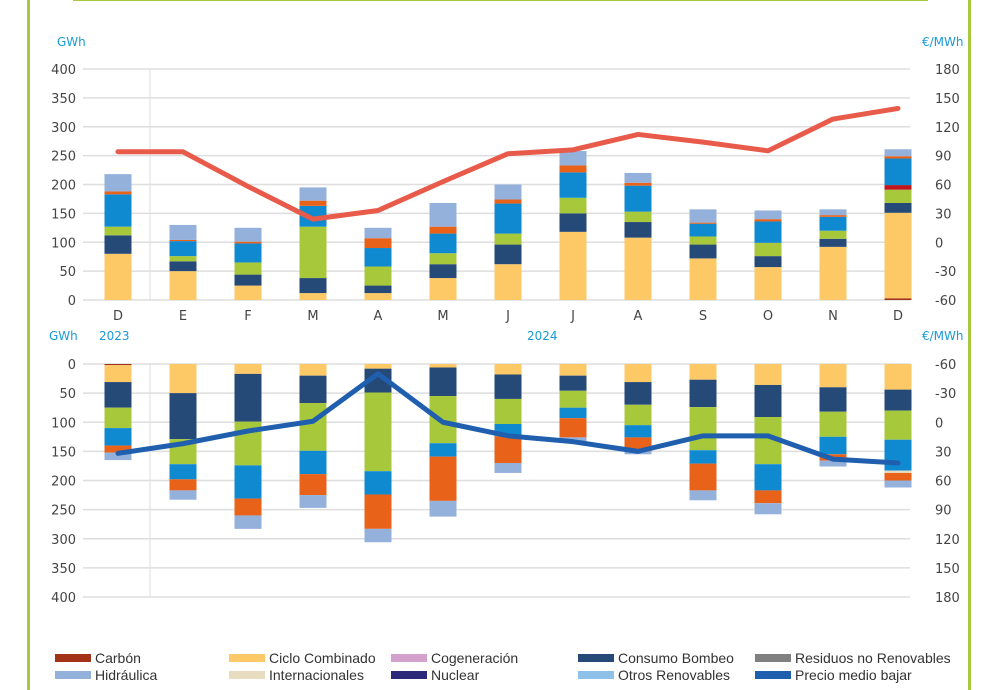  I want to click on legend-item: Hidráulica, so click(106, 675).